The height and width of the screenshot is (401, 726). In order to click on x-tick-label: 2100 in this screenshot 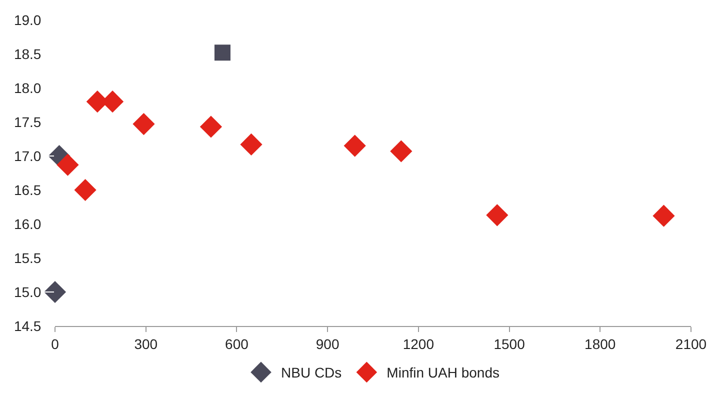, I will do `click(691, 344)`.